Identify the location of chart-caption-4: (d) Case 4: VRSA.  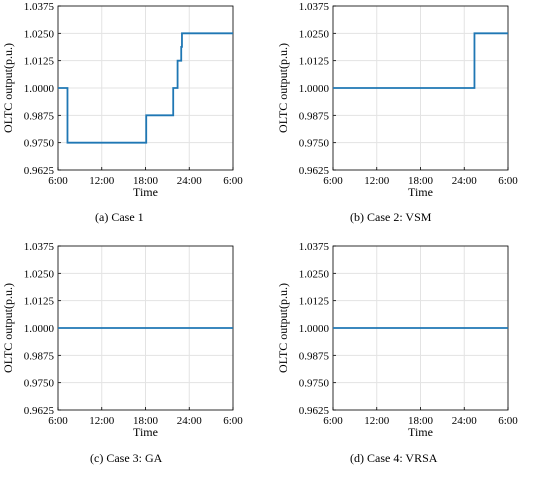
(394, 458).